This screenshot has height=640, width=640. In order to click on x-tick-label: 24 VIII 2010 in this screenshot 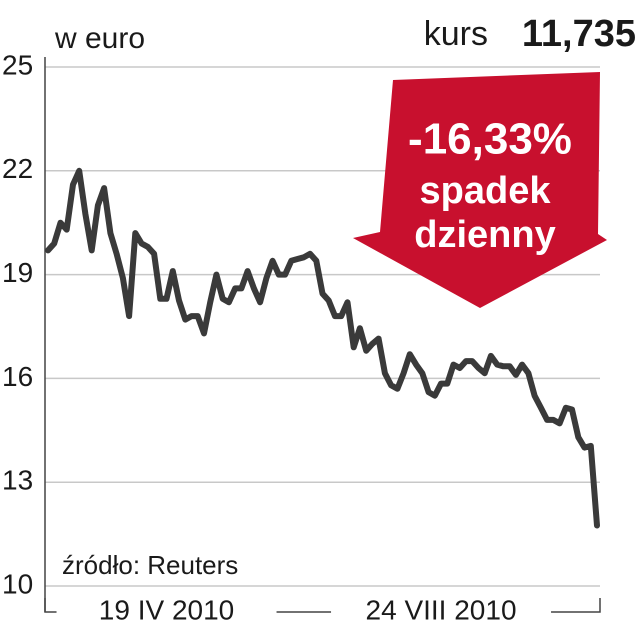, I will do `click(441, 609)`.